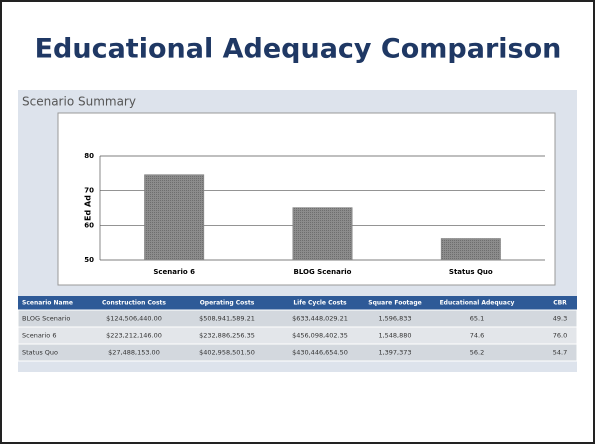 The width and height of the screenshot is (595, 444). I want to click on table-cell: $633,448,029.21, so click(320, 319).